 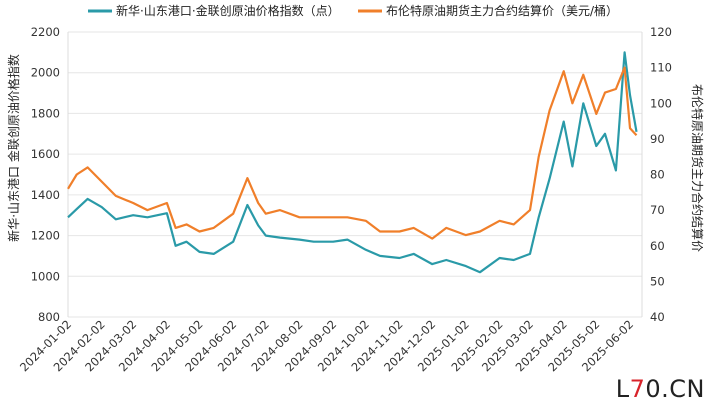 What do you see at coordinates (675, 389) in the screenshot?
I see `watermark-suffix: 0.CN` at bounding box center [675, 389].